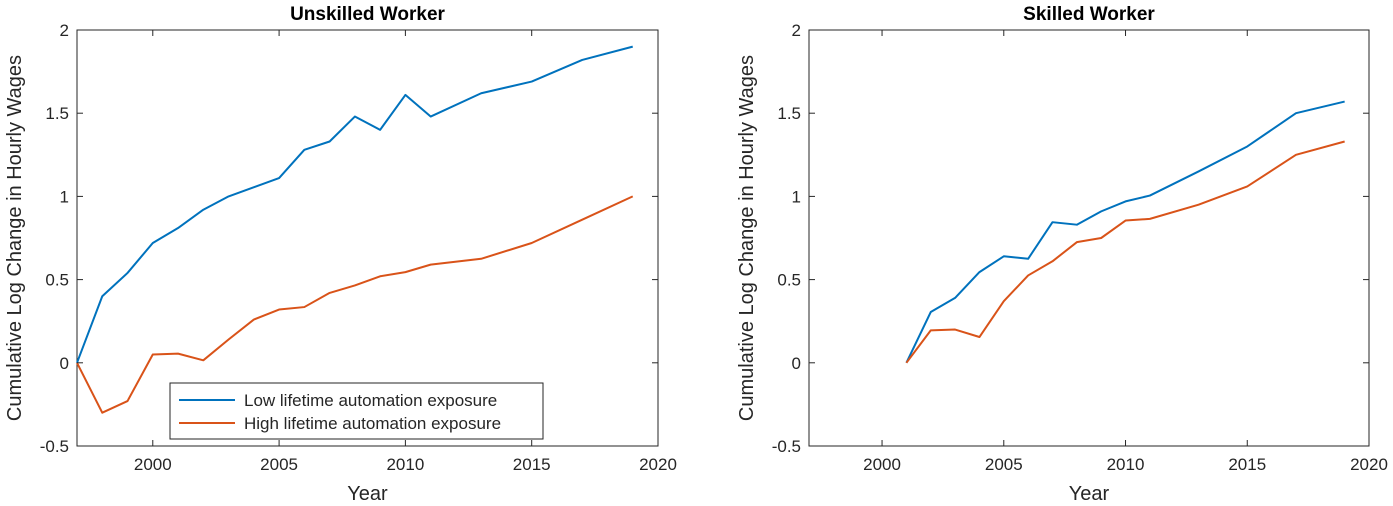 Image resolution: width=1393 pixels, height=506 pixels. Describe the element at coordinates (367, 14) in the screenshot. I see `chart-title: Unskilled Worker` at that location.